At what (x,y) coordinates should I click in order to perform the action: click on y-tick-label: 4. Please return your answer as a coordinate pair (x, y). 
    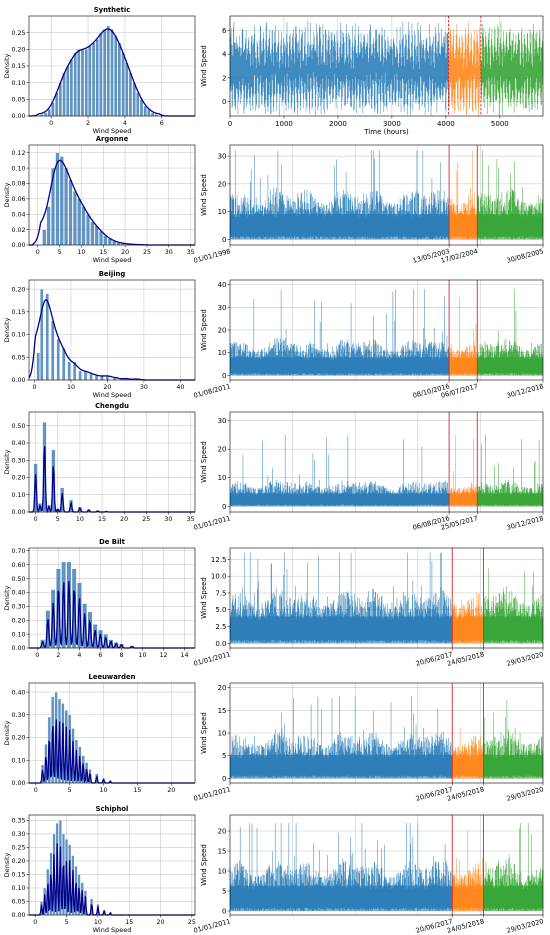
    Looking at the image, I should click on (224, 55).